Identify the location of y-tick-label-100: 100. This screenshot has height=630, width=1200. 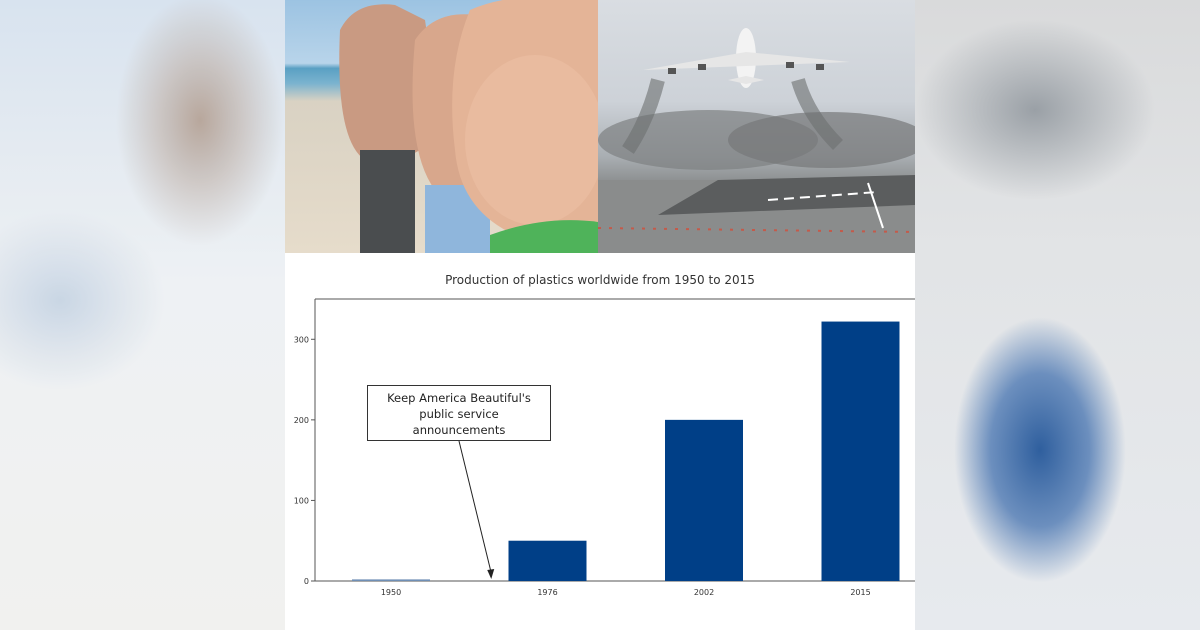
(301, 500).